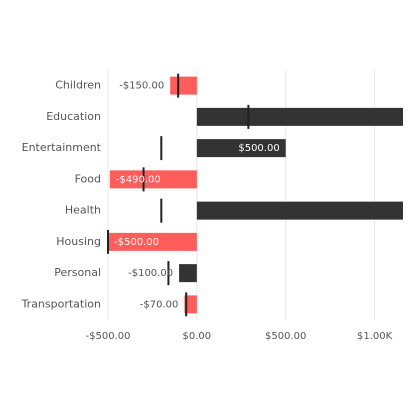 Image resolution: width=420 pixels, height=400 pixels. What do you see at coordinates (258, 148) in the screenshot?
I see `data-label: $500.00` at bounding box center [258, 148].